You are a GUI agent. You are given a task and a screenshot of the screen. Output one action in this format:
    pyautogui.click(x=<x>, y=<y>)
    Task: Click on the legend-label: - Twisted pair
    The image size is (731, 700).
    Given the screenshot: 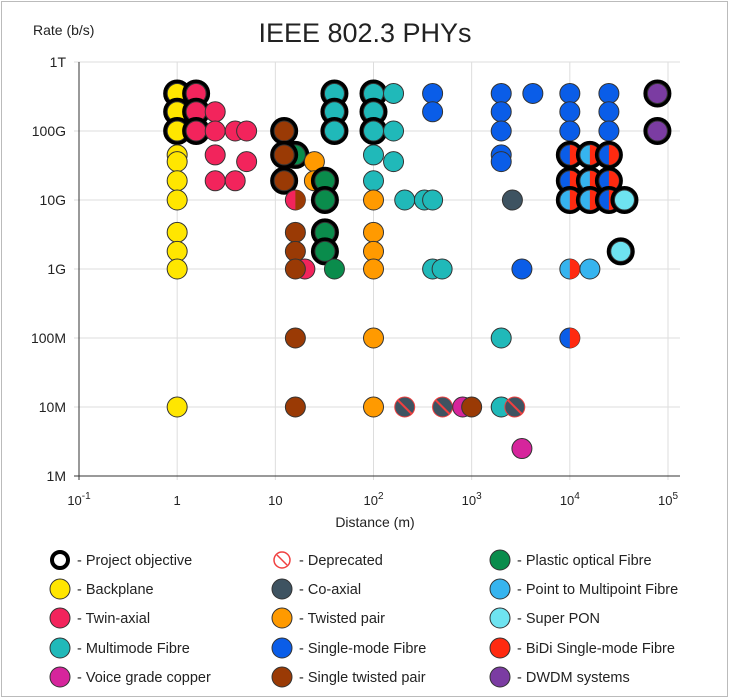 What is the action you would take?
    pyautogui.click(x=342, y=619)
    